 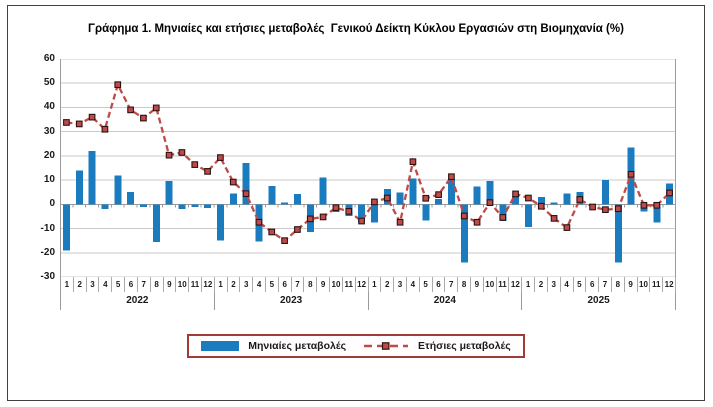 What do you see at coordinates (47, 276) in the screenshot?
I see `y-tick-label: -30` at bounding box center [47, 276].